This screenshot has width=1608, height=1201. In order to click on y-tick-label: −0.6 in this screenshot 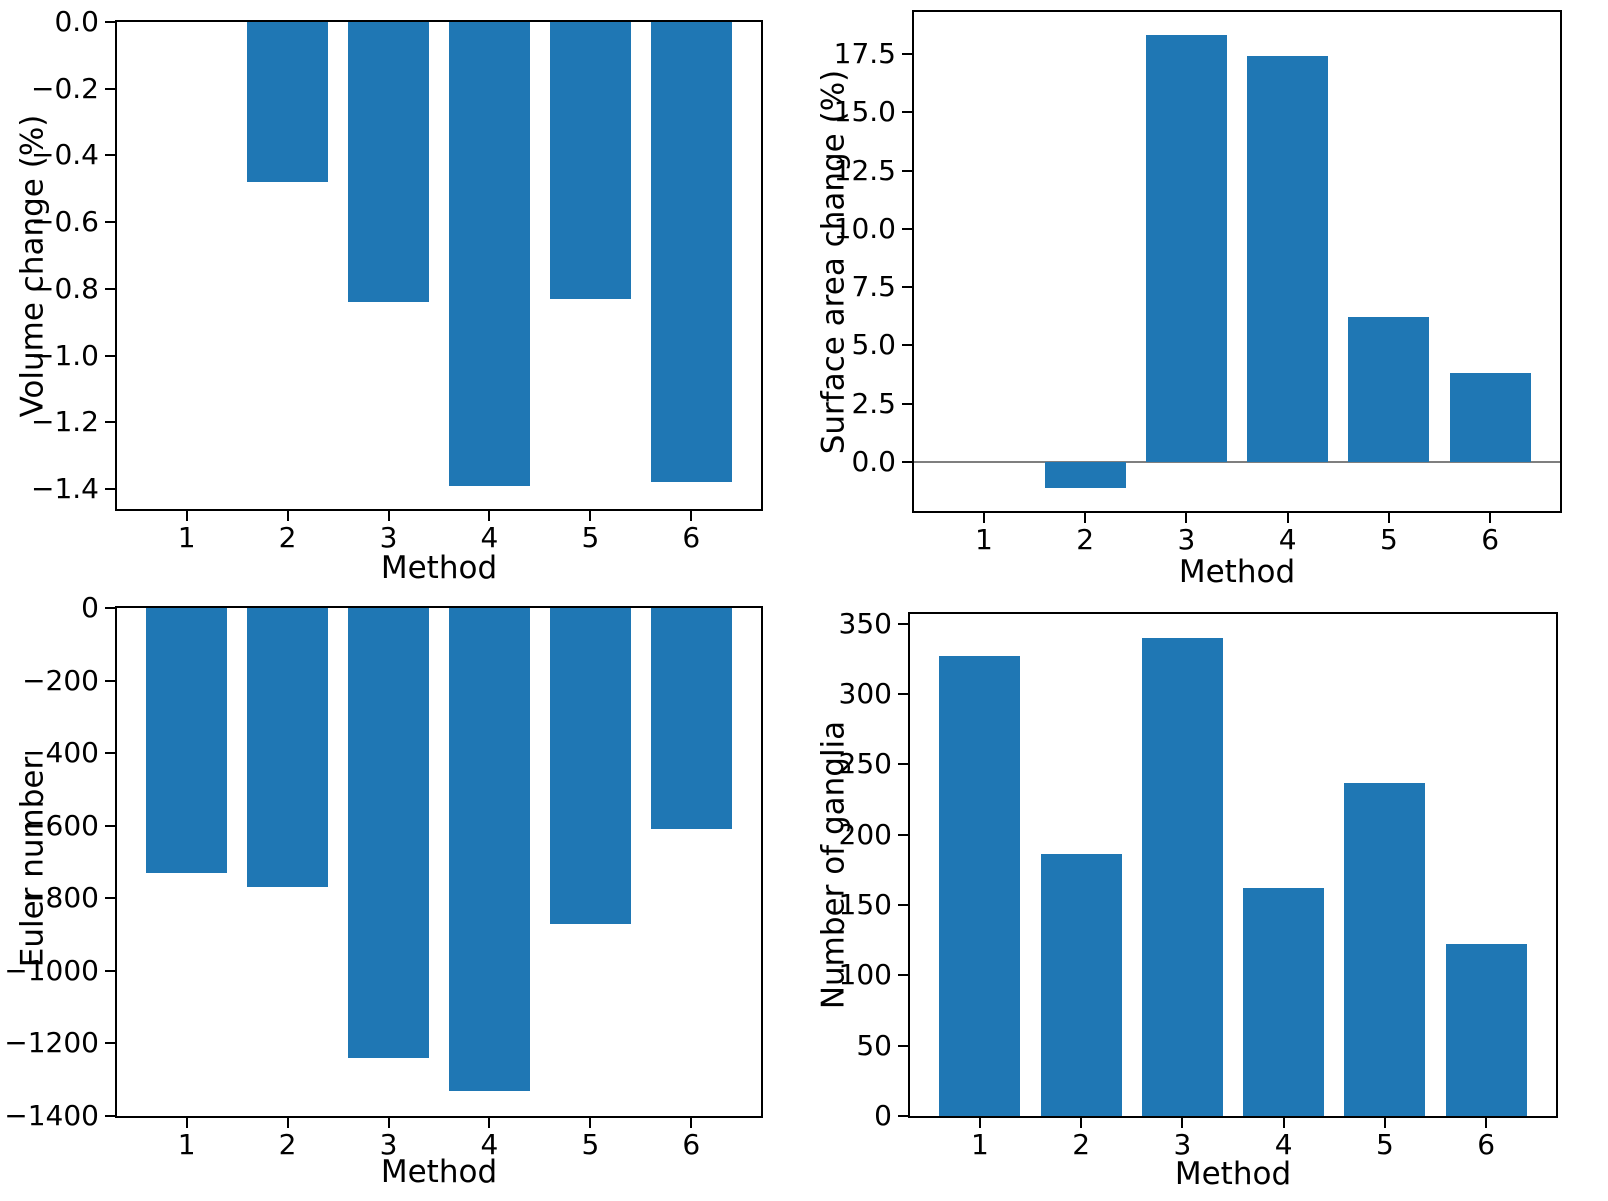, I will do `click(65, 222)`.